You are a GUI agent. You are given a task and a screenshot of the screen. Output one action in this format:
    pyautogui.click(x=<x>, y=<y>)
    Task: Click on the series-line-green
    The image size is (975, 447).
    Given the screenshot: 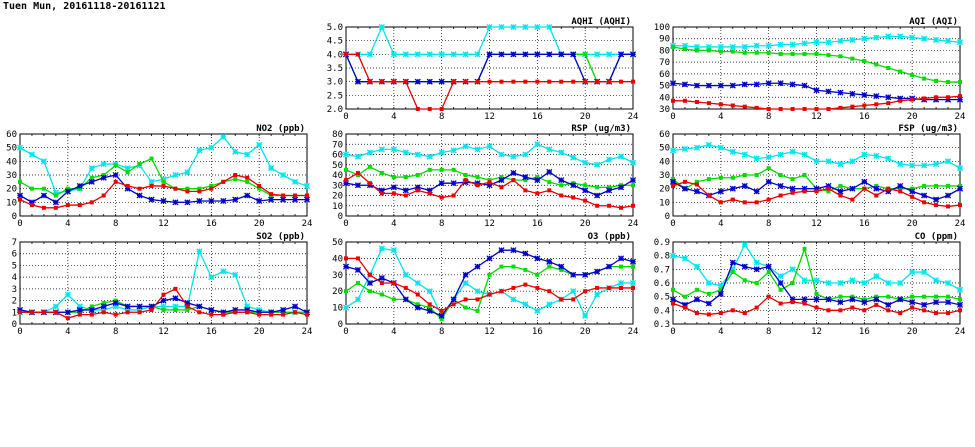 What is the action you would take?
    pyautogui.click(x=816, y=273)
    